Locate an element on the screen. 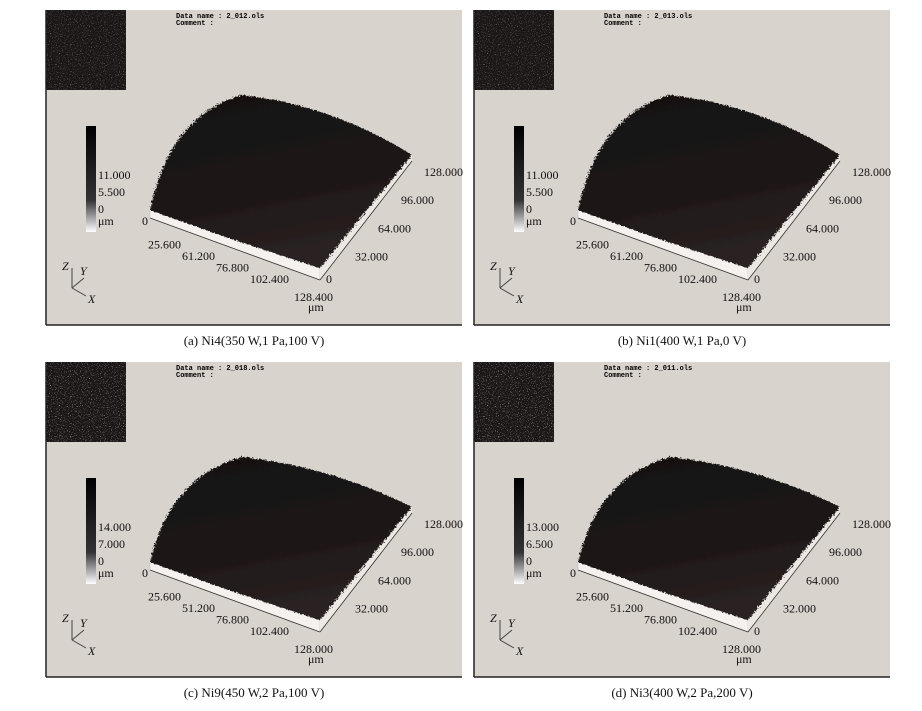  data-name: Data name : 2_012.ols is located at coordinates (220, 17).